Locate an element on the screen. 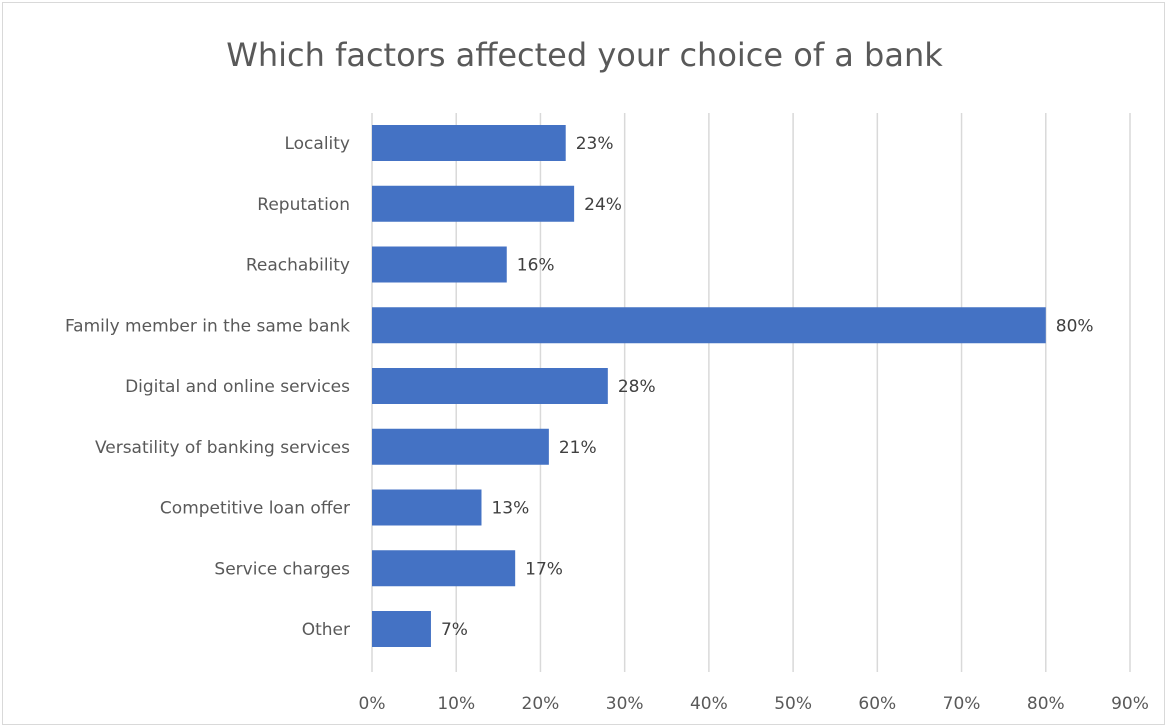 The height and width of the screenshot is (725, 1169). data-label: 7% is located at coordinates (454, 630).